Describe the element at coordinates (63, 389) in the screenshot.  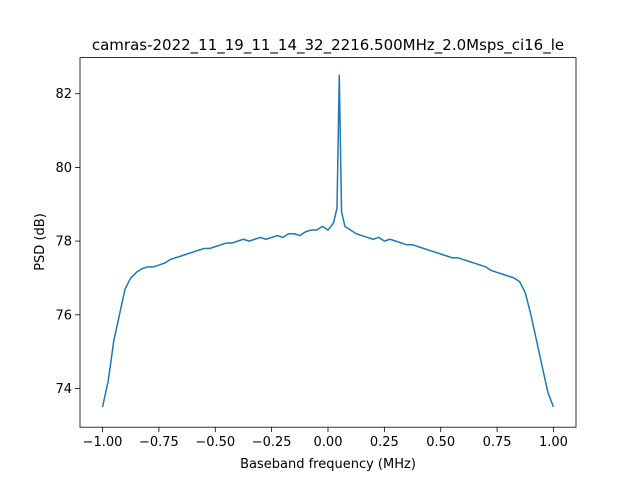
I see `y-tick-label: 74` at that location.